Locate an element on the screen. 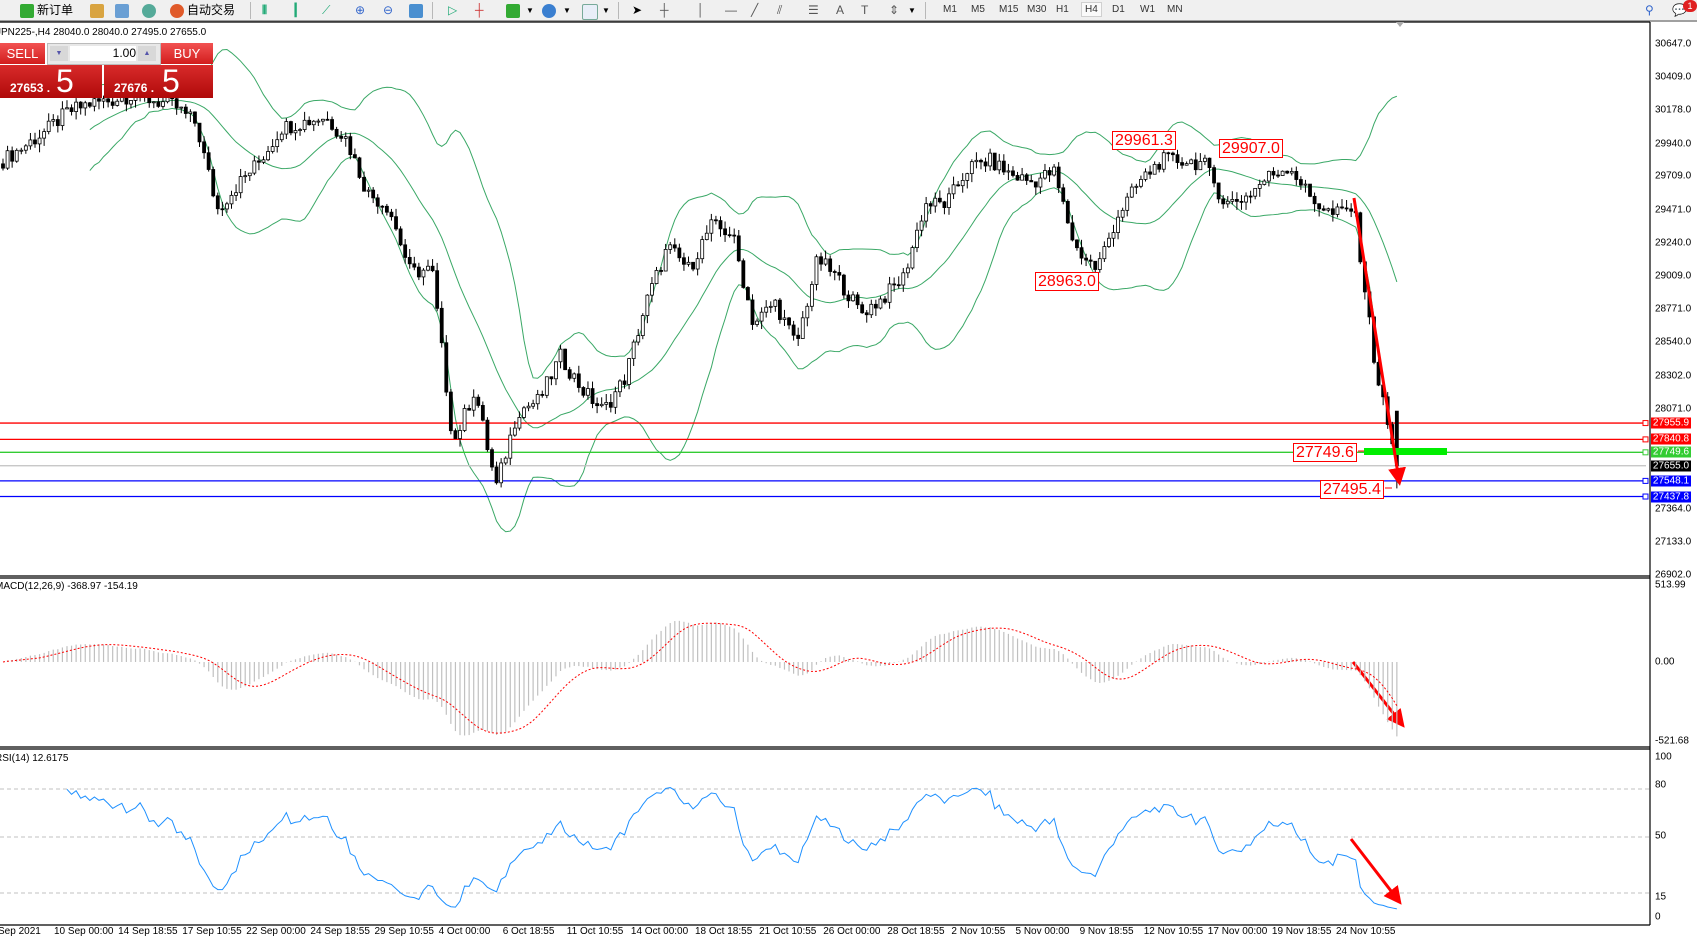 Image resolution: width=1697 pixels, height=939 pixels. templates-icon is located at coordinates (590, 12).